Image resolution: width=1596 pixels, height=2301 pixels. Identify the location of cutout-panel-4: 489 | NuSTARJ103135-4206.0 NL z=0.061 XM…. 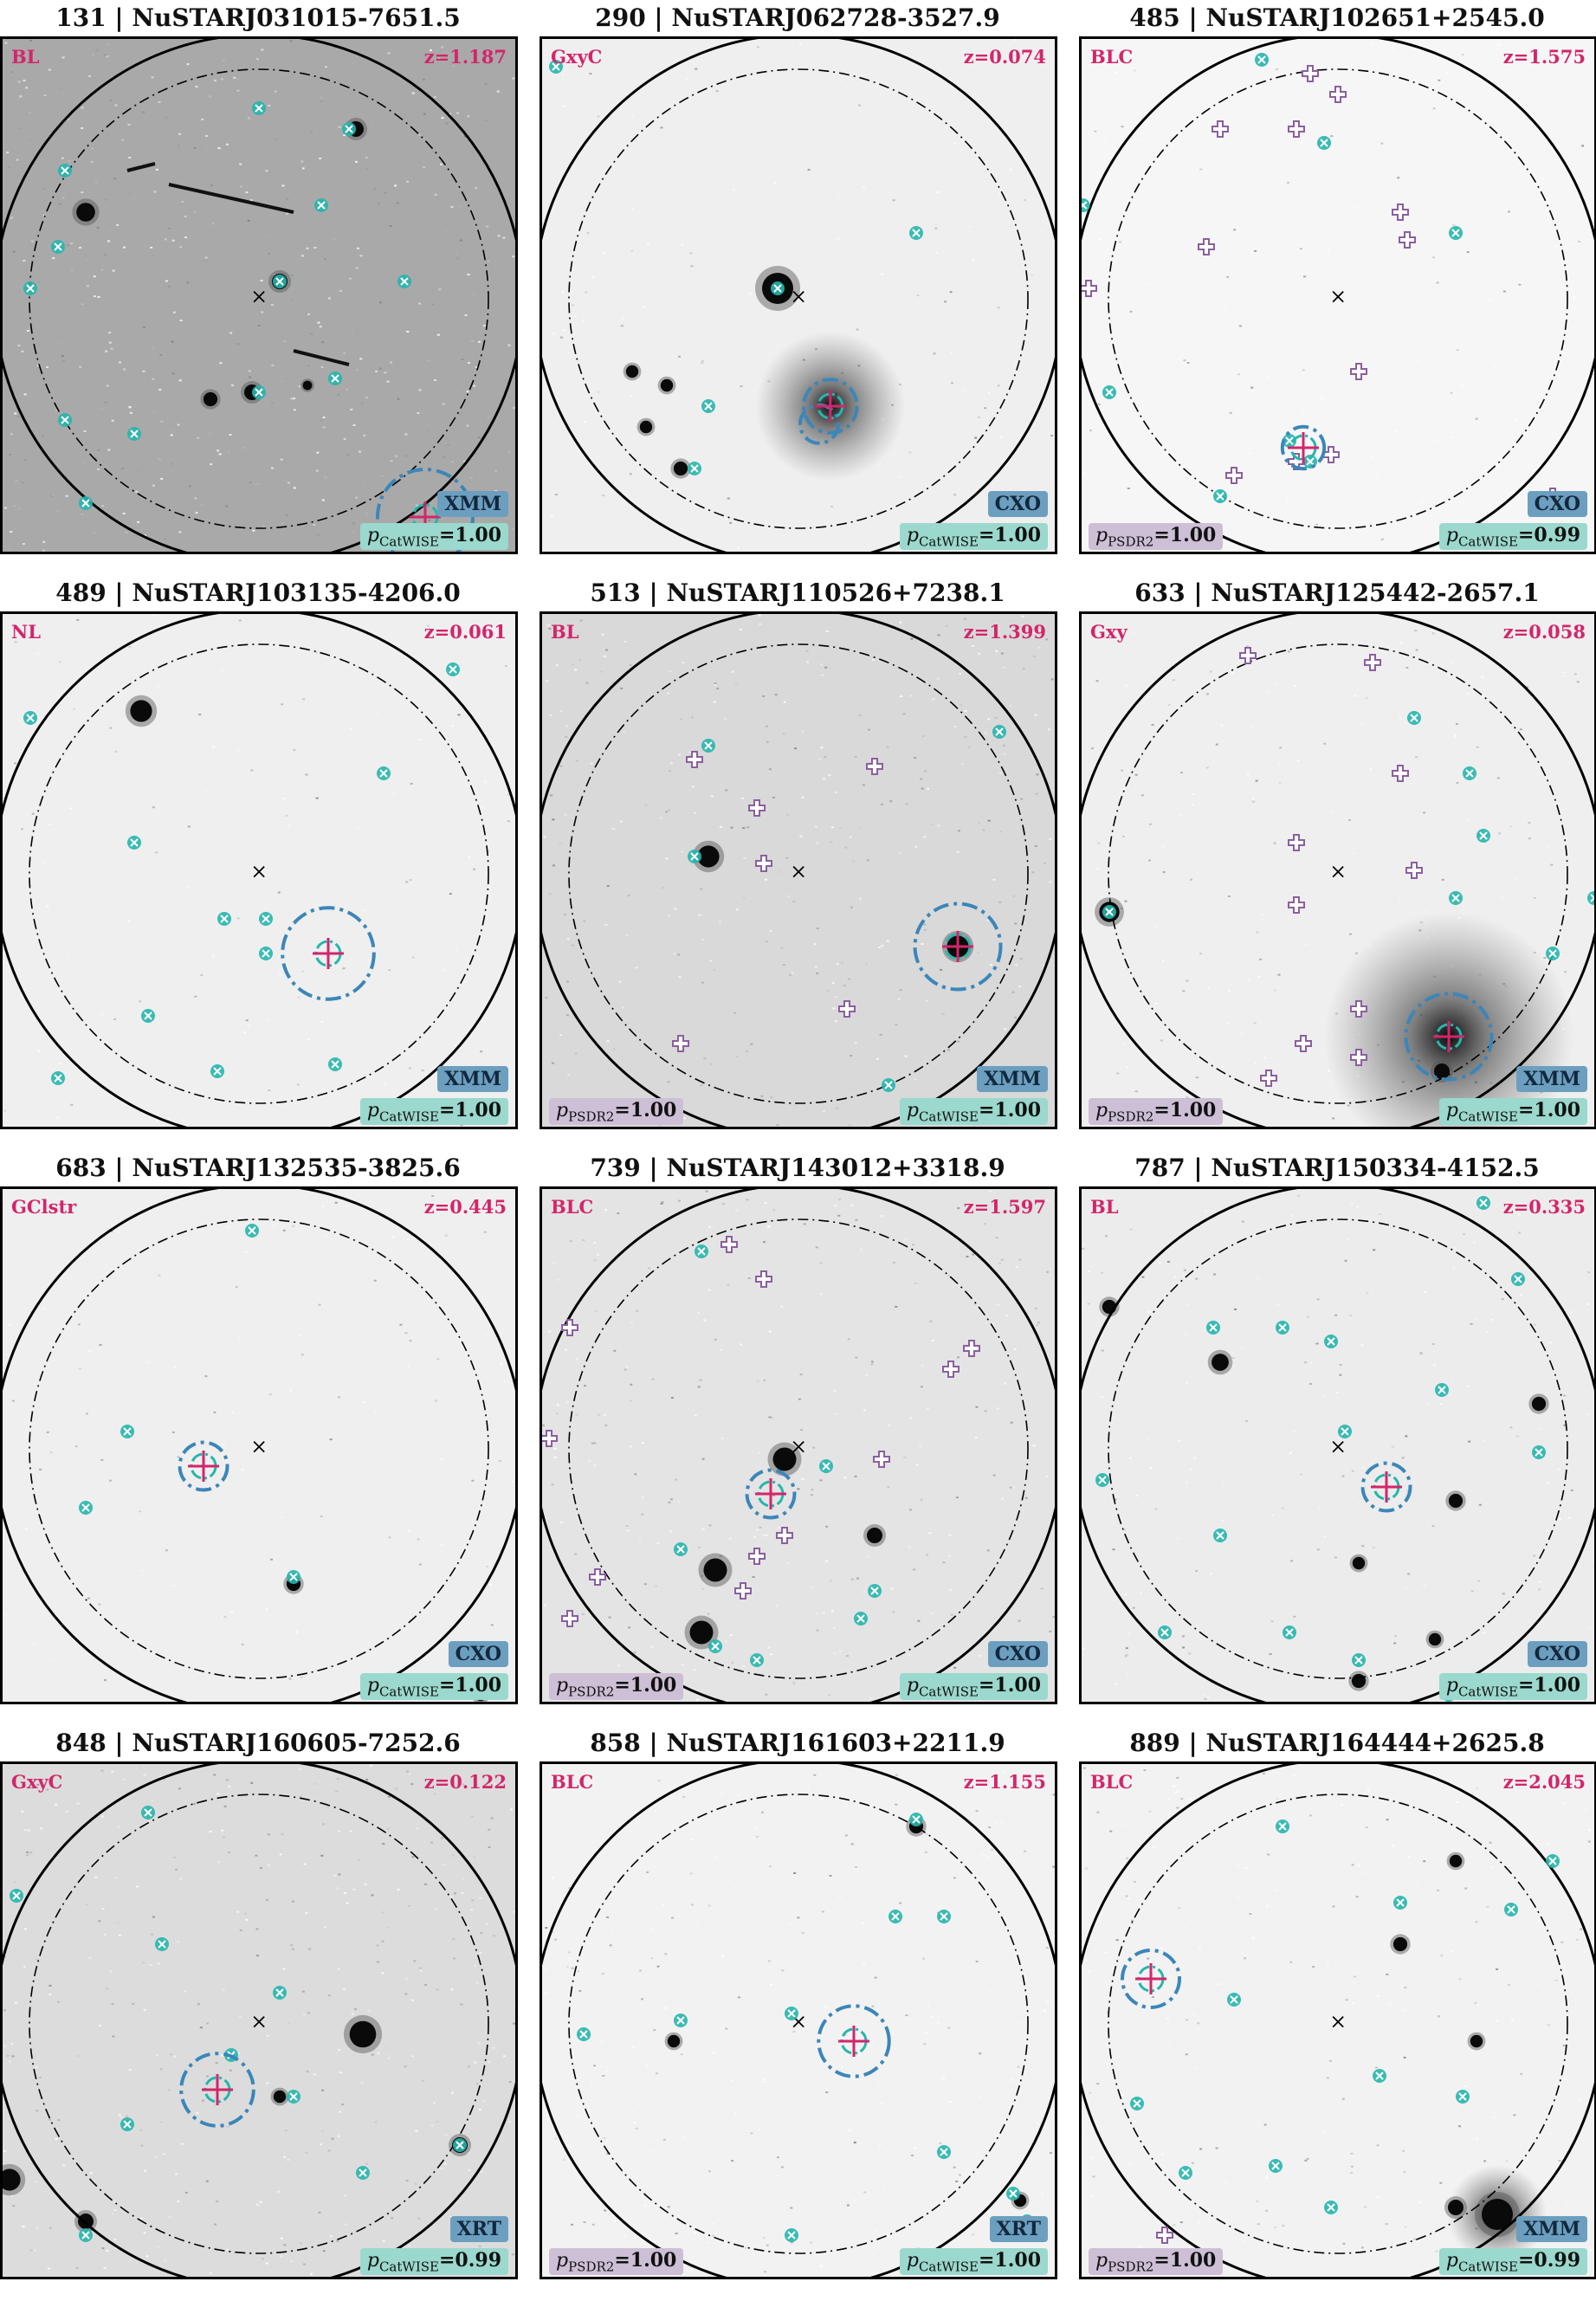
(258, 863).